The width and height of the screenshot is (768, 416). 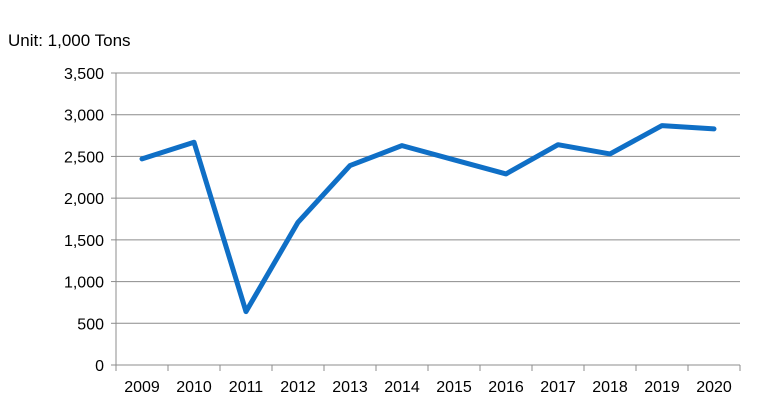 What do you see at coordinates (84, 74) in the screenshot?
I see `y-tick-label: 3,500` at bounding box center [84, 74].